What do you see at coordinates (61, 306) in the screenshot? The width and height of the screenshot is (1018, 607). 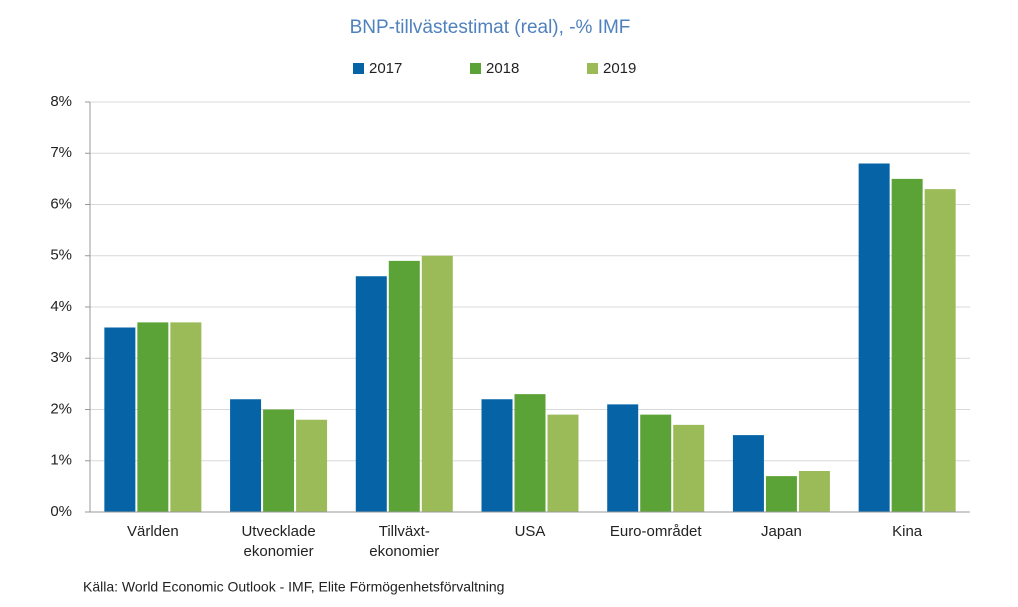 I see `y-tick-label: 4%` at bounding box center [61, 306].